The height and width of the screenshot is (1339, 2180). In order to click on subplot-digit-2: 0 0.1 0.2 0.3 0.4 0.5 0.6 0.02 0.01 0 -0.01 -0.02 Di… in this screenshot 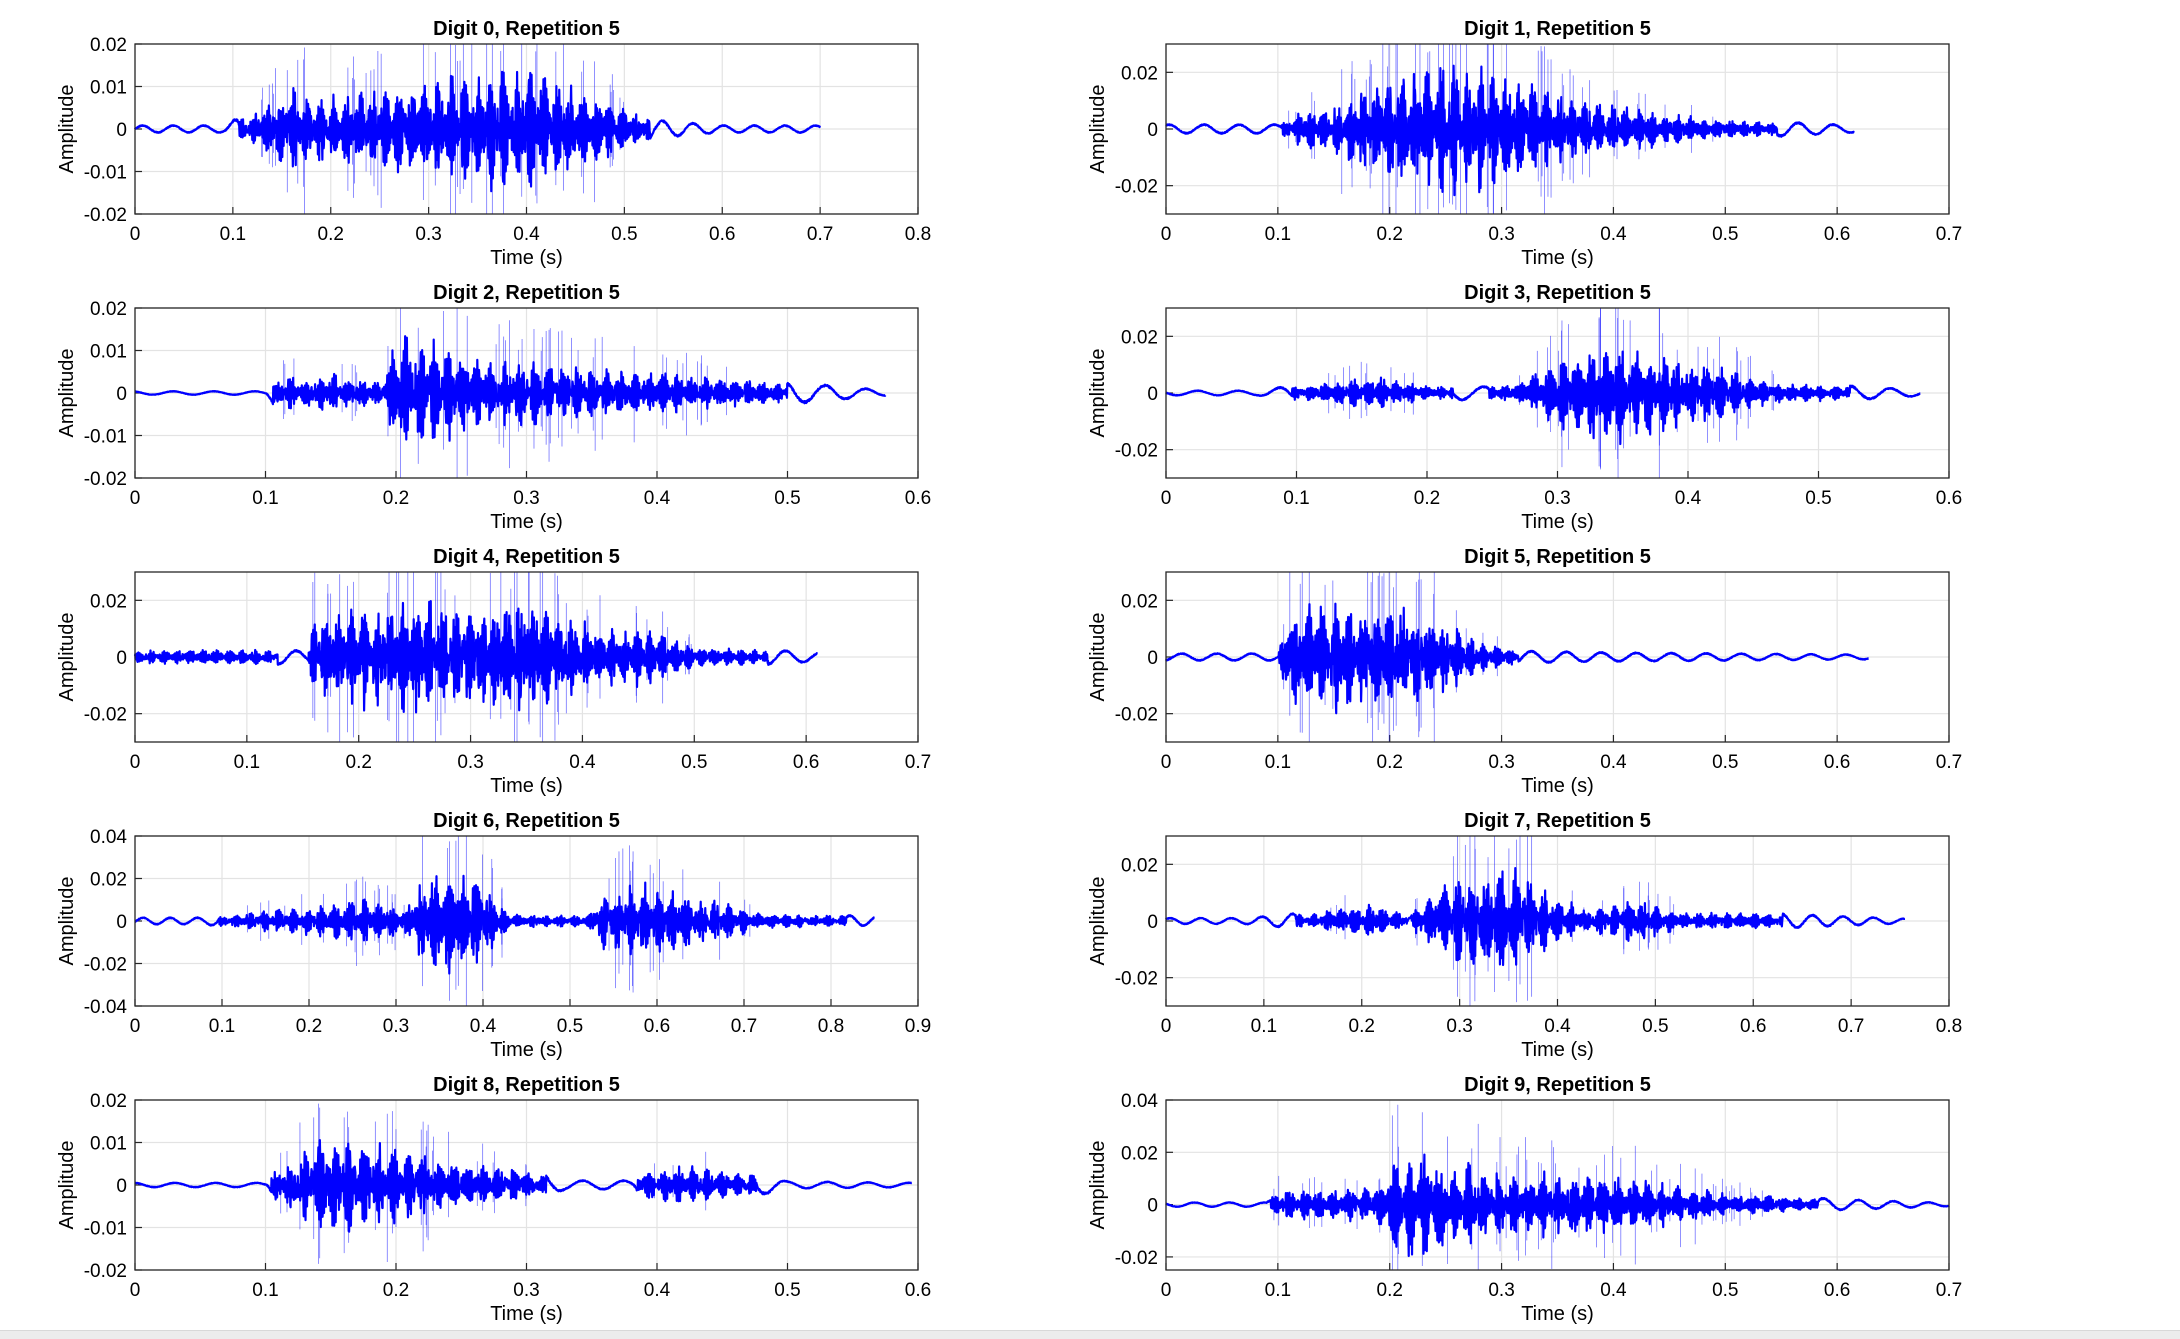, I will do `click(493, 407)`.